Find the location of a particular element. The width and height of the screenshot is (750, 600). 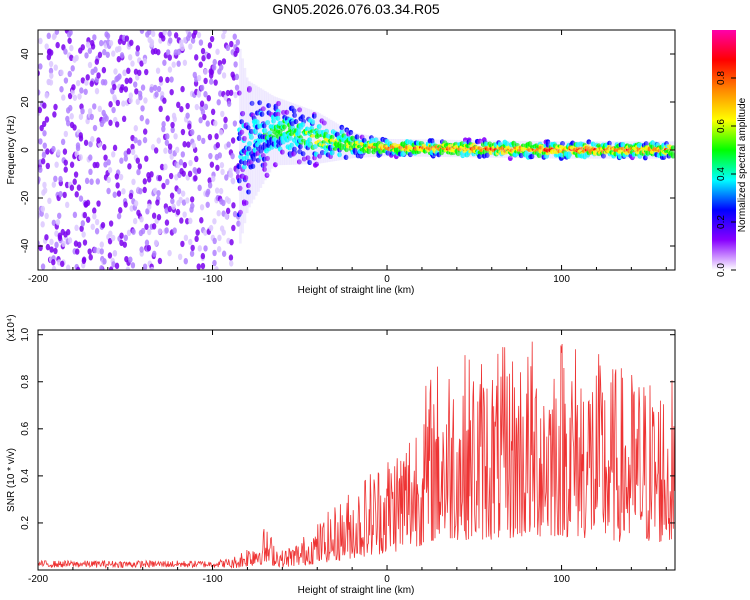

colorbar-tick-label: 0.4 is located at coordinates (721, 174).